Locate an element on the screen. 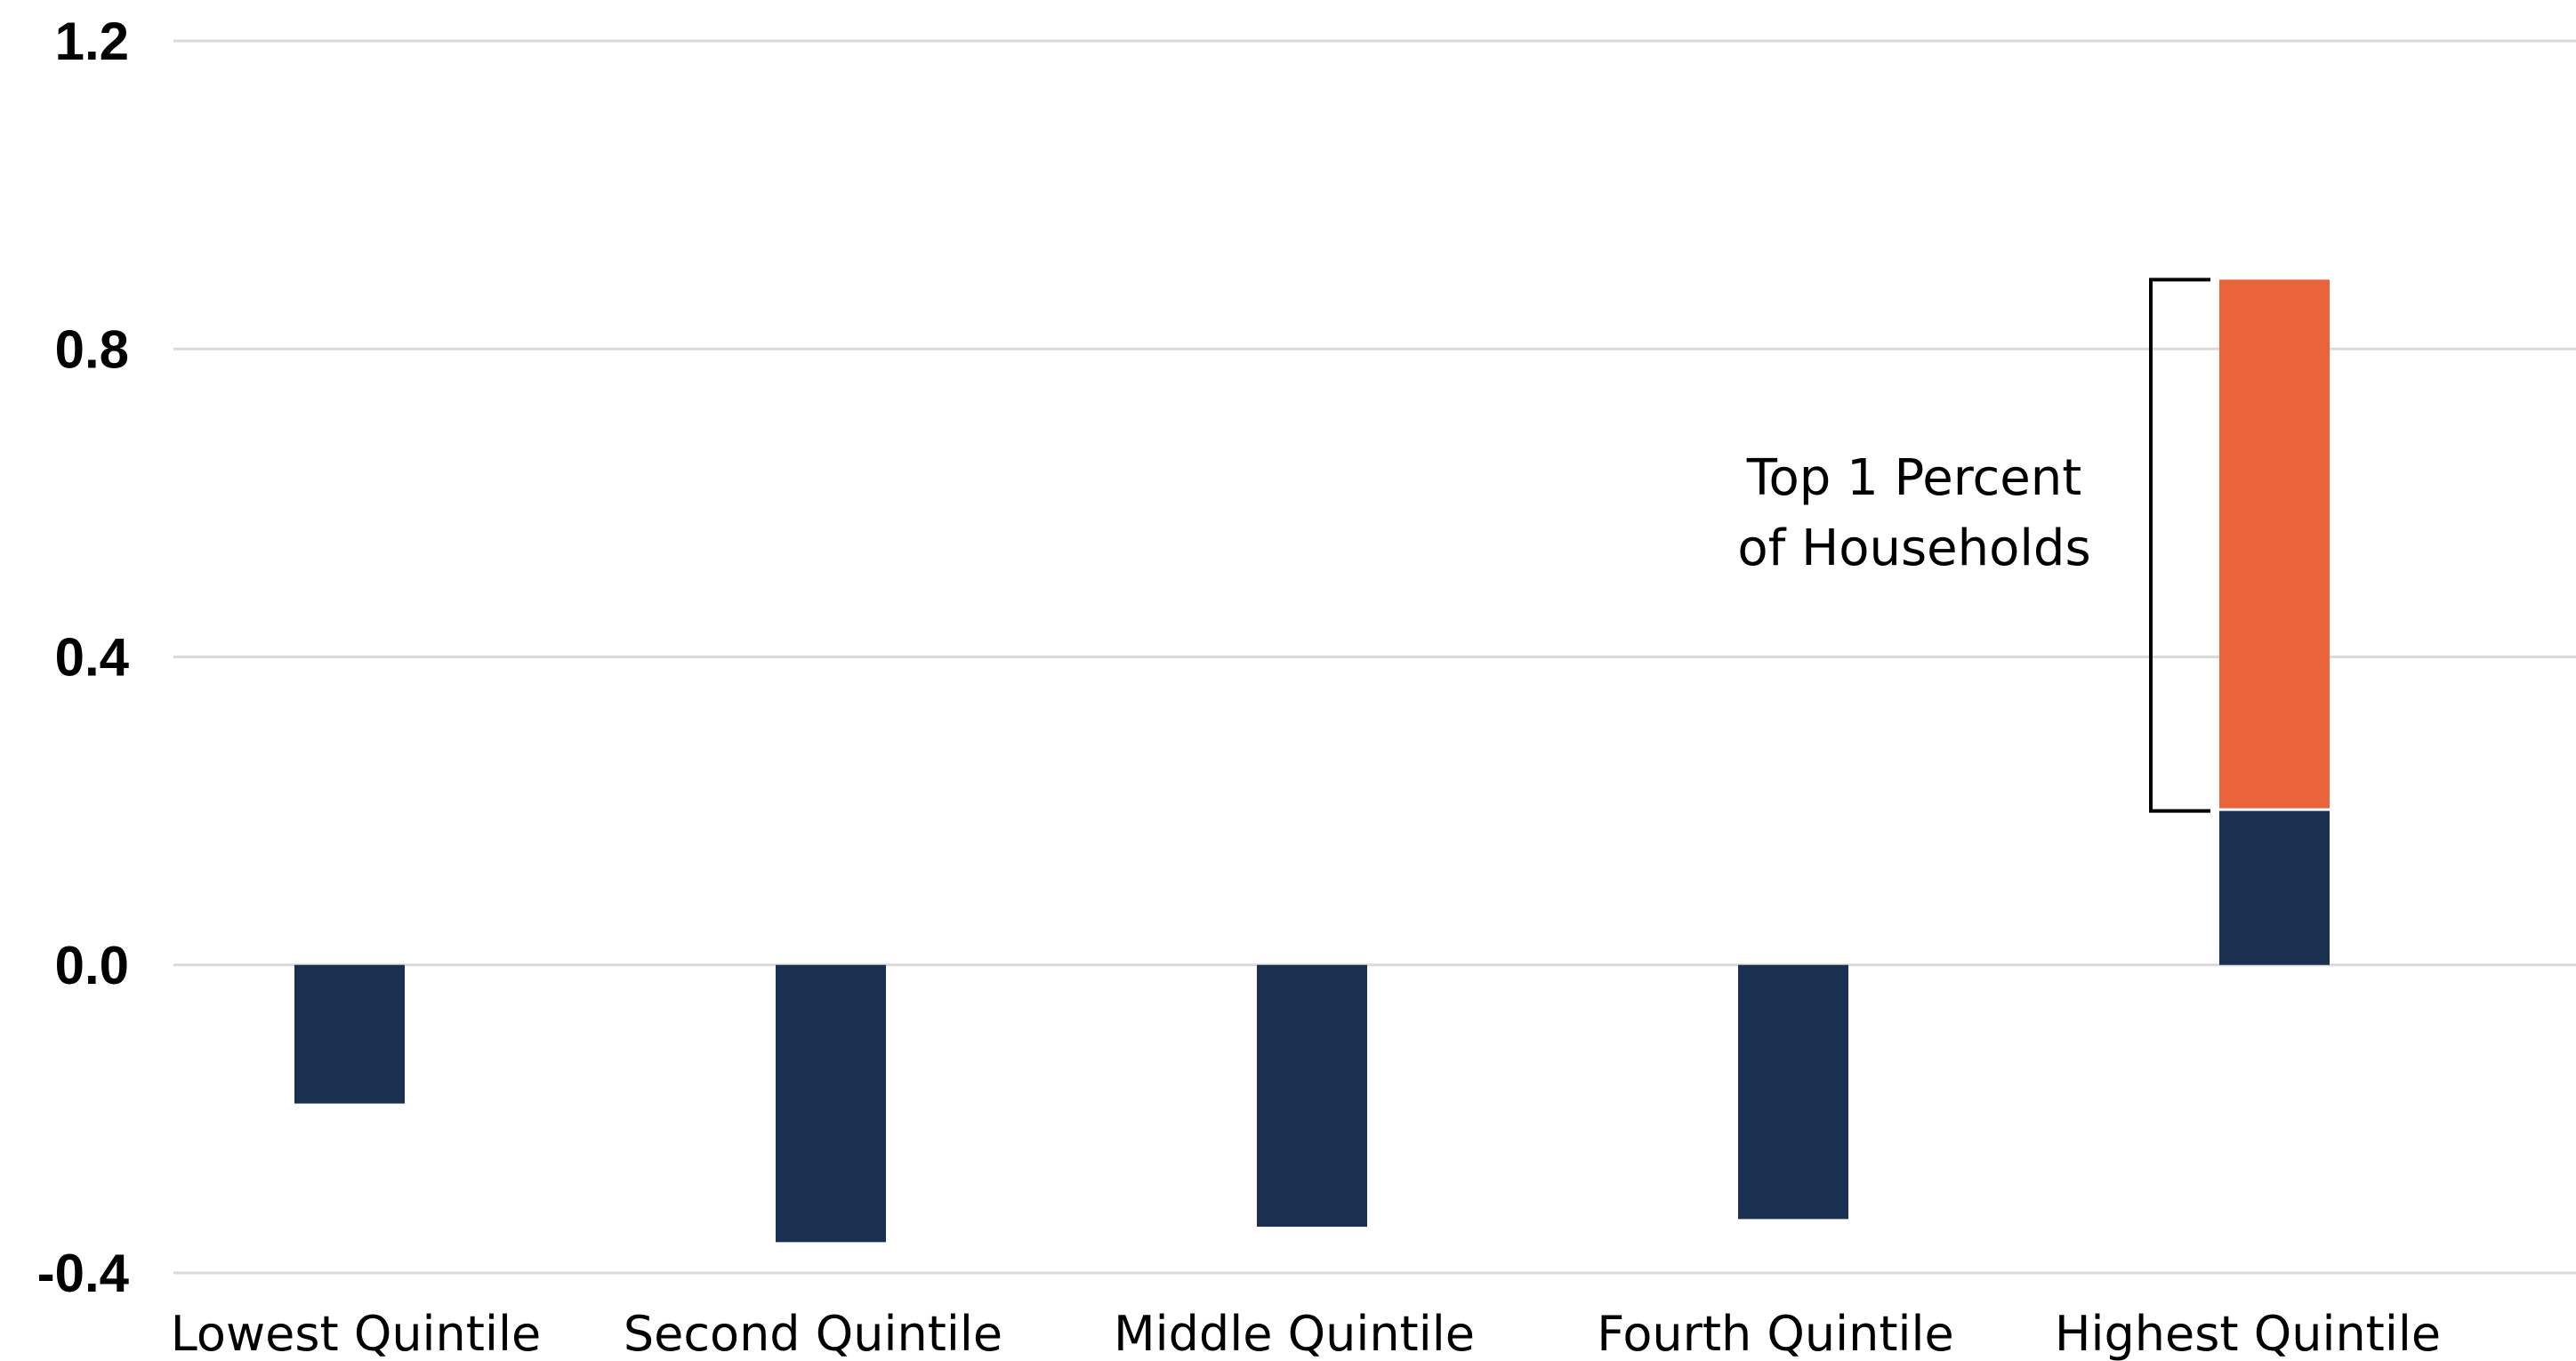 The image size is (2576, 1361). annotation-label-line-1: Top 1 Percent is located at coordinates (1913, 478).